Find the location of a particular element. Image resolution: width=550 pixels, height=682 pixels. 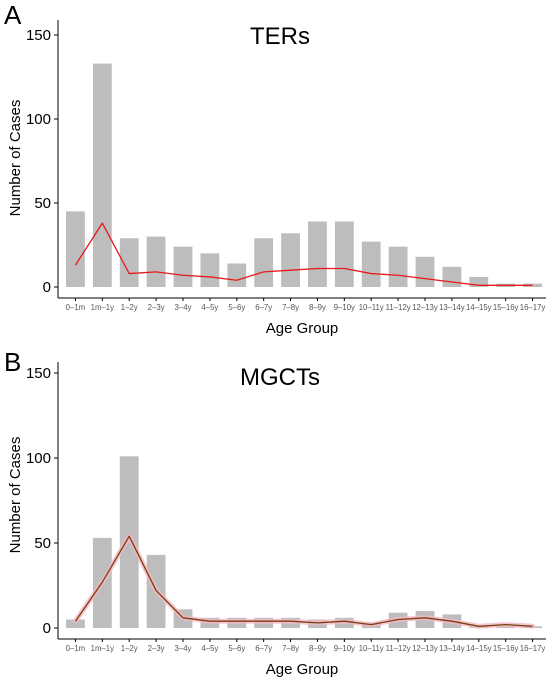

bar-1m–1y is located at coordinates (102, 175).